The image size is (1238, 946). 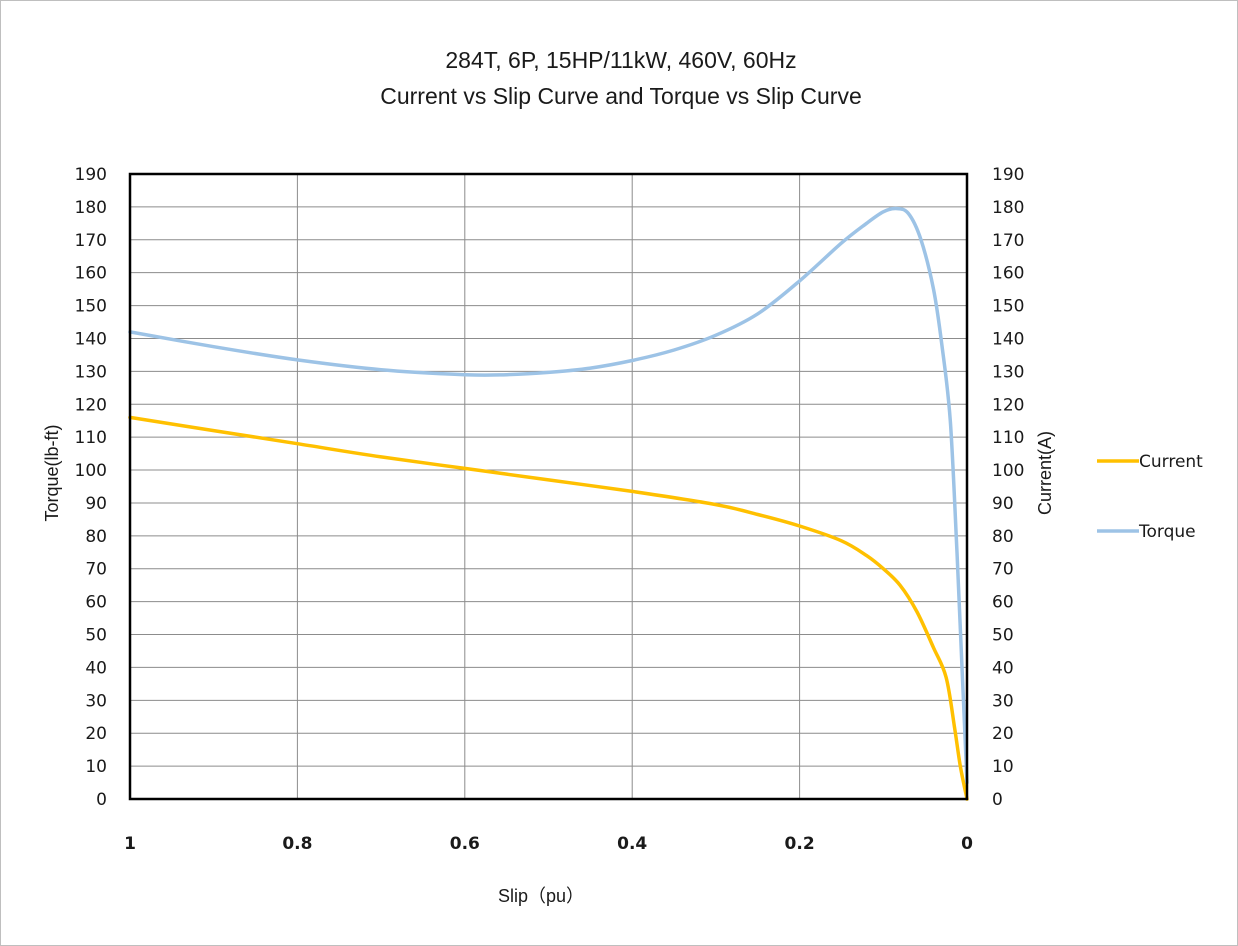 I want to click on y-right-tick-label: 160, so click(x=1008, y=274).